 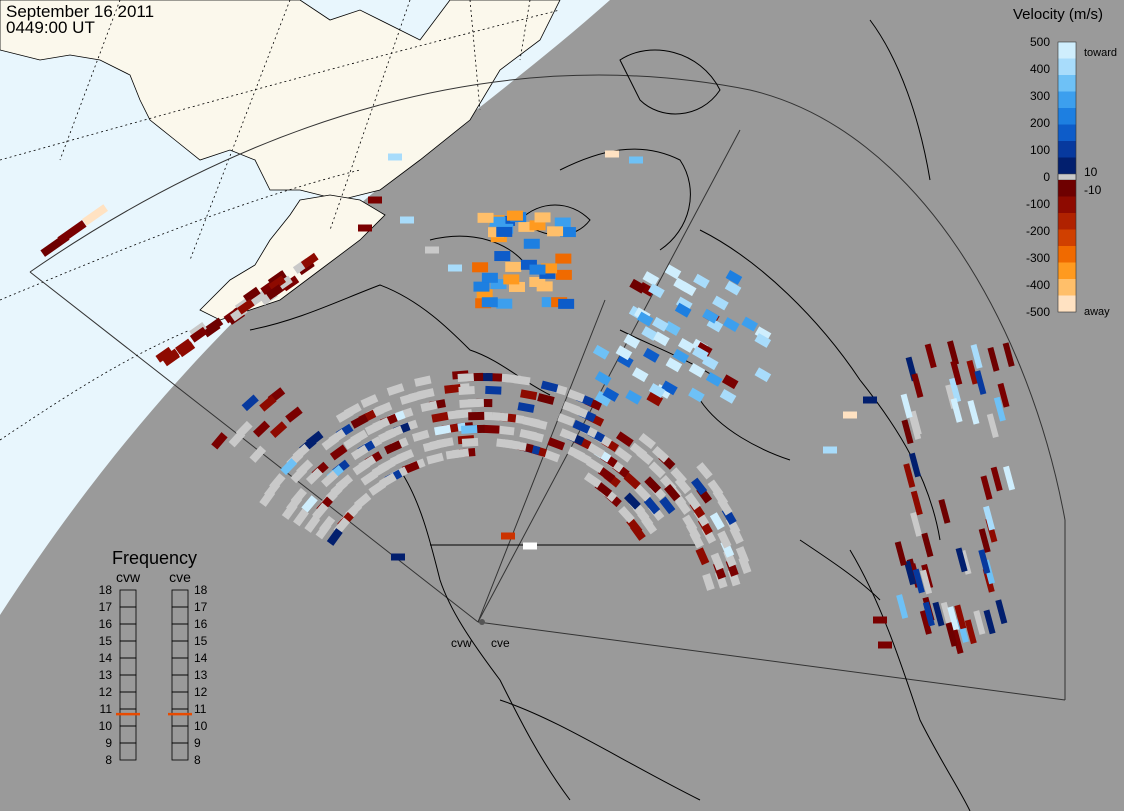 I want to click on toward-label: toward, so click(x=1100, y=53).